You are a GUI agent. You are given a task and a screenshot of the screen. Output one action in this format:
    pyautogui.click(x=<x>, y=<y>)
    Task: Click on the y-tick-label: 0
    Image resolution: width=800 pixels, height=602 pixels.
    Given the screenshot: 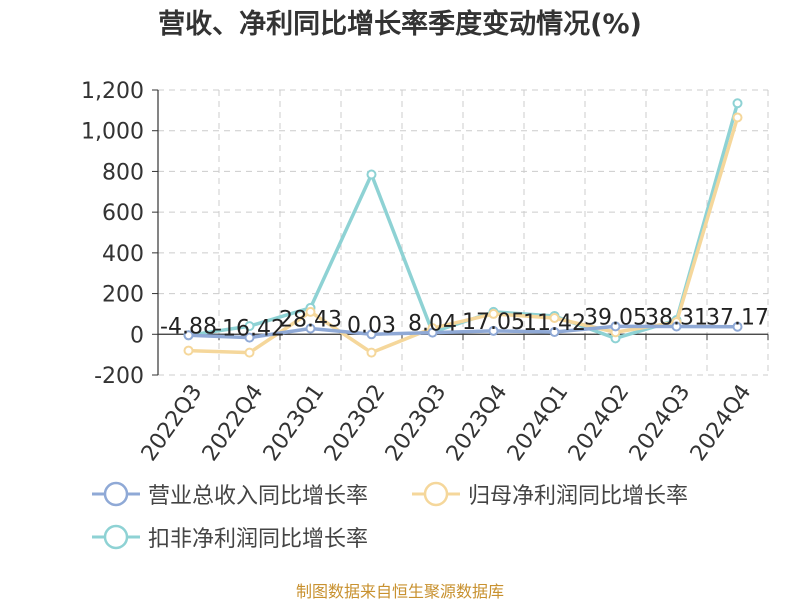 What is the action you would take?
    pyautogui.click(x=137, y=335)
    